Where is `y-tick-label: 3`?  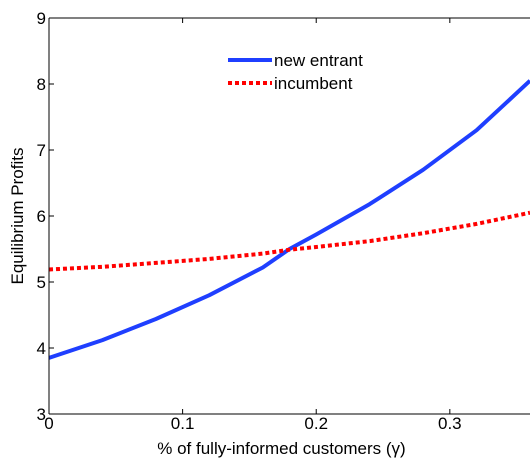 y-tick-label: 3 is located at coordinates (41, 414).